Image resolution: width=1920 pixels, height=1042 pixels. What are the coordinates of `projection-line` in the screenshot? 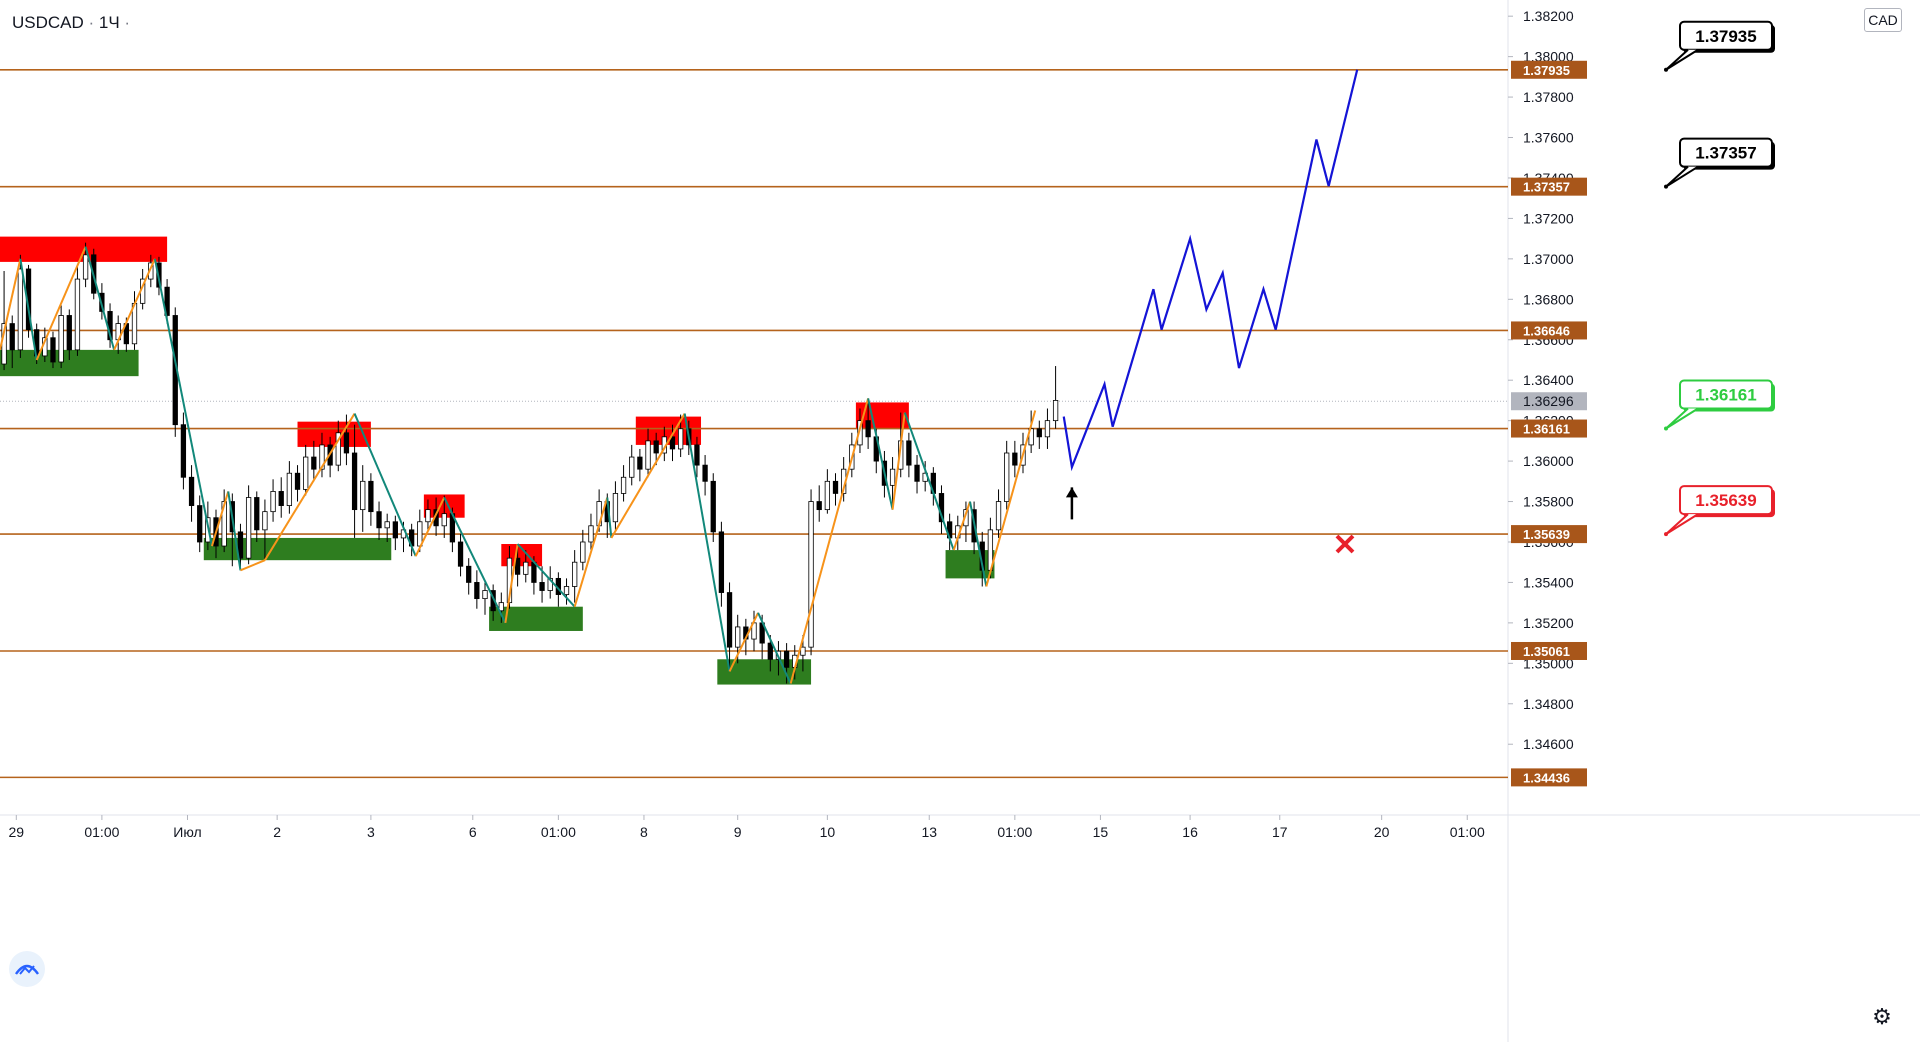 It's located at (1210, 270).